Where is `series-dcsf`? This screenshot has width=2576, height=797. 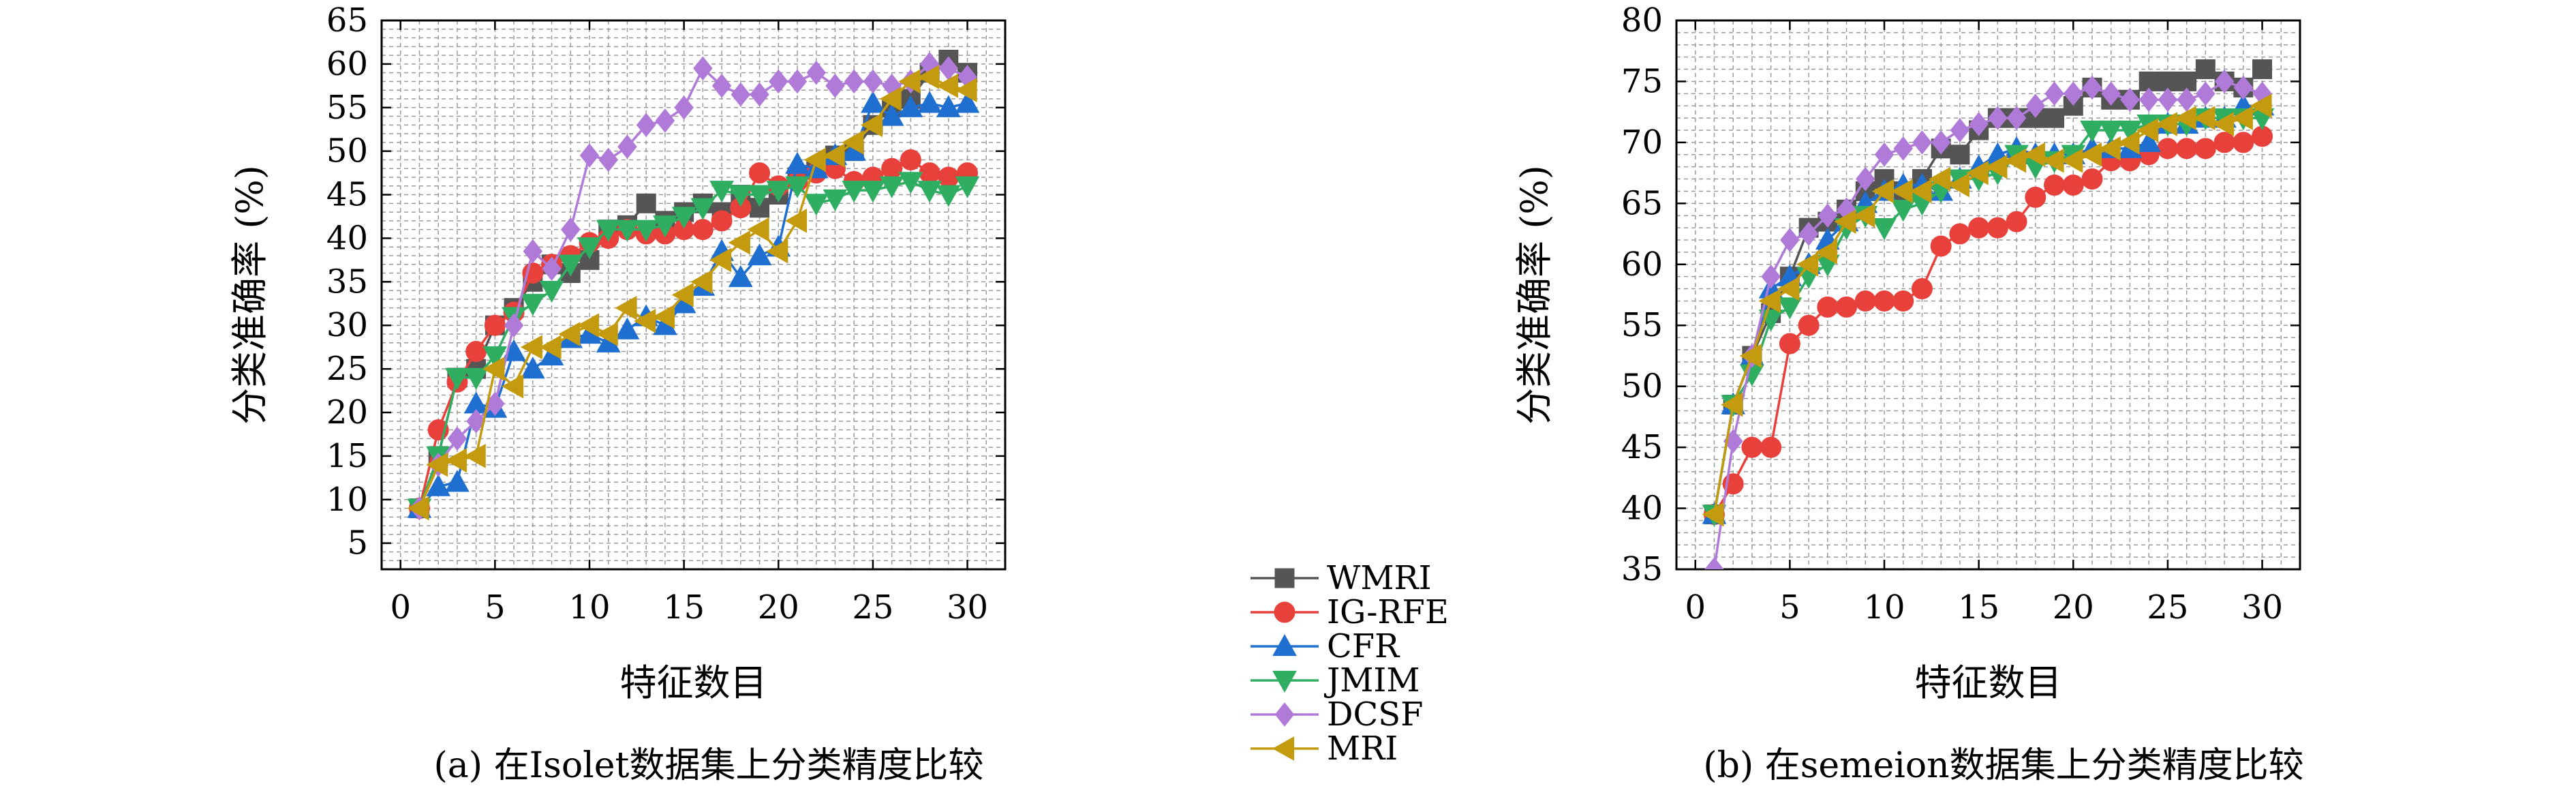
series-dcsf is located at coordinates (1988, 319).